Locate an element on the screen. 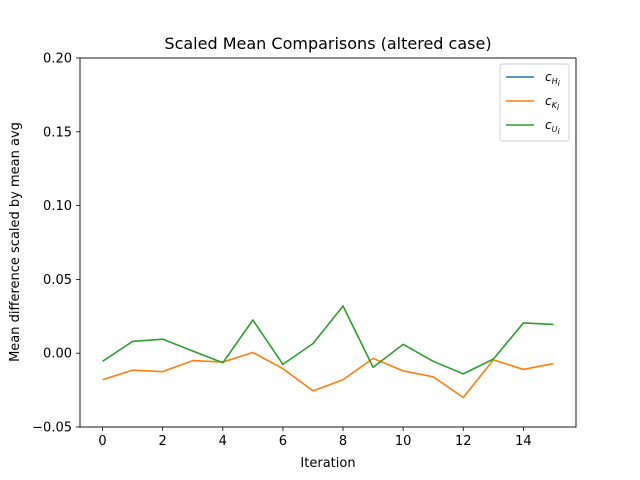  x-tick-label: 12 is located at coordinates (463, 441).